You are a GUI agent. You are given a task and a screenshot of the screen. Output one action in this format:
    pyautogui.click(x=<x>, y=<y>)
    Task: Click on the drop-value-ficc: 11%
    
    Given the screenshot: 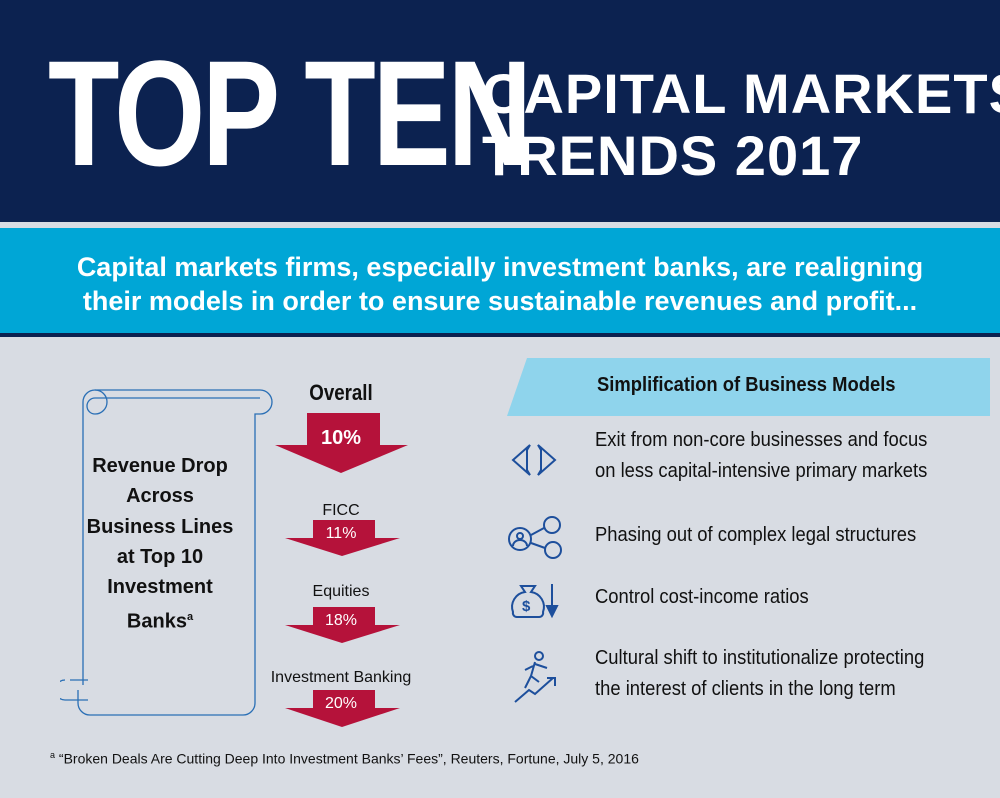 What is the action you would take?
    pyautogui.click(x=341, y=533)
    